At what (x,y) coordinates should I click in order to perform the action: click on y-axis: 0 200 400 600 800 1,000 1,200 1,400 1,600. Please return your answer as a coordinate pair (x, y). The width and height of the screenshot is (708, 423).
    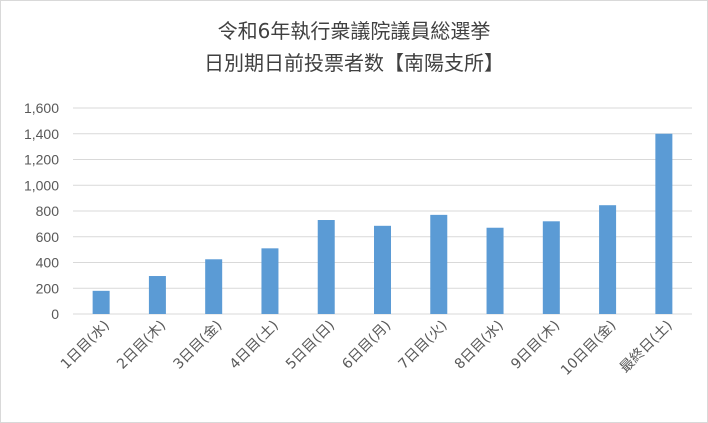
    Looking at the image, I should click on (41, 211).